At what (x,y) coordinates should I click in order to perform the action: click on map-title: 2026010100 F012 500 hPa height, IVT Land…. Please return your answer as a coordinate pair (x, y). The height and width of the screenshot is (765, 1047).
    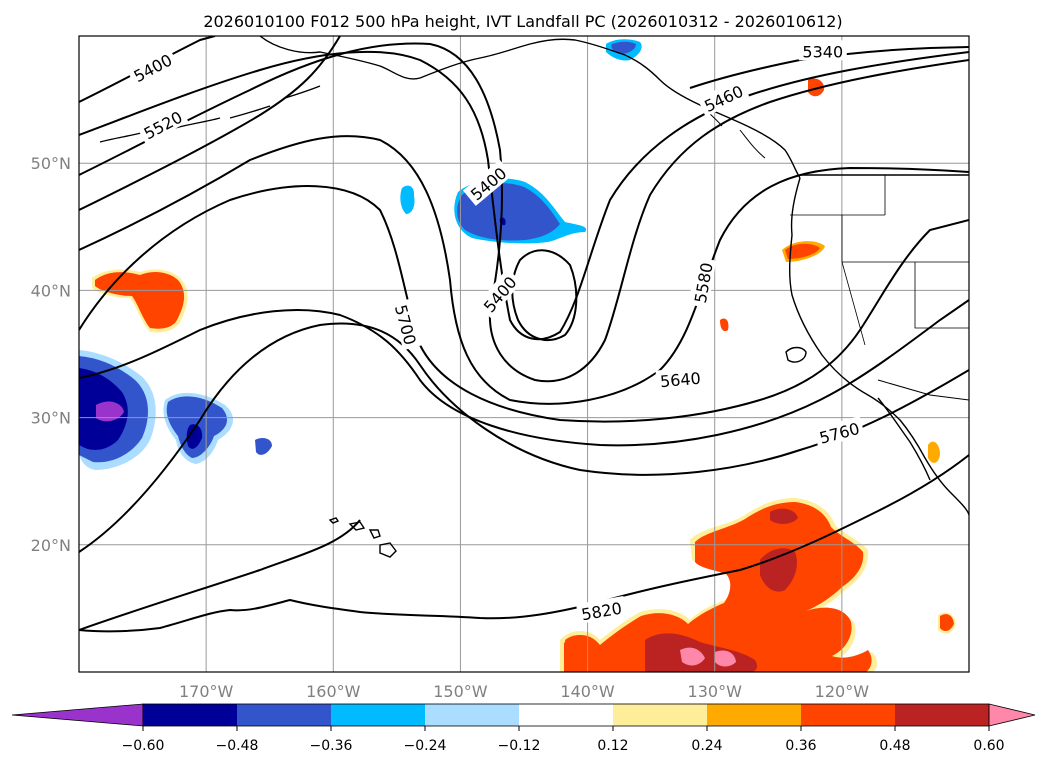
    Looking at the image, I should click on (522, 21).